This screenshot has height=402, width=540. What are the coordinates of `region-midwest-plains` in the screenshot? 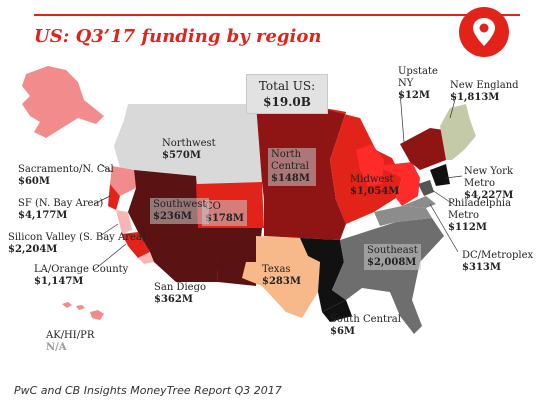 It's located at (305, 220).